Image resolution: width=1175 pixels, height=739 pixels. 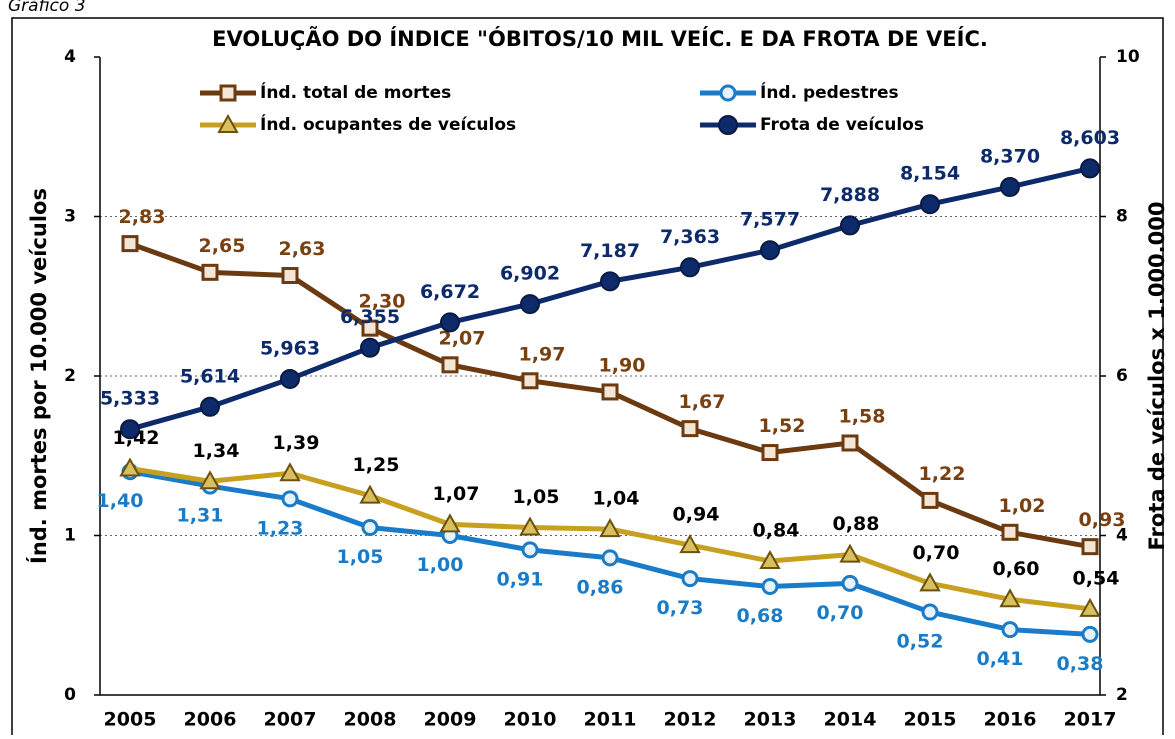 I want to click on data-label: 7,888, so click(x=850, y=195).